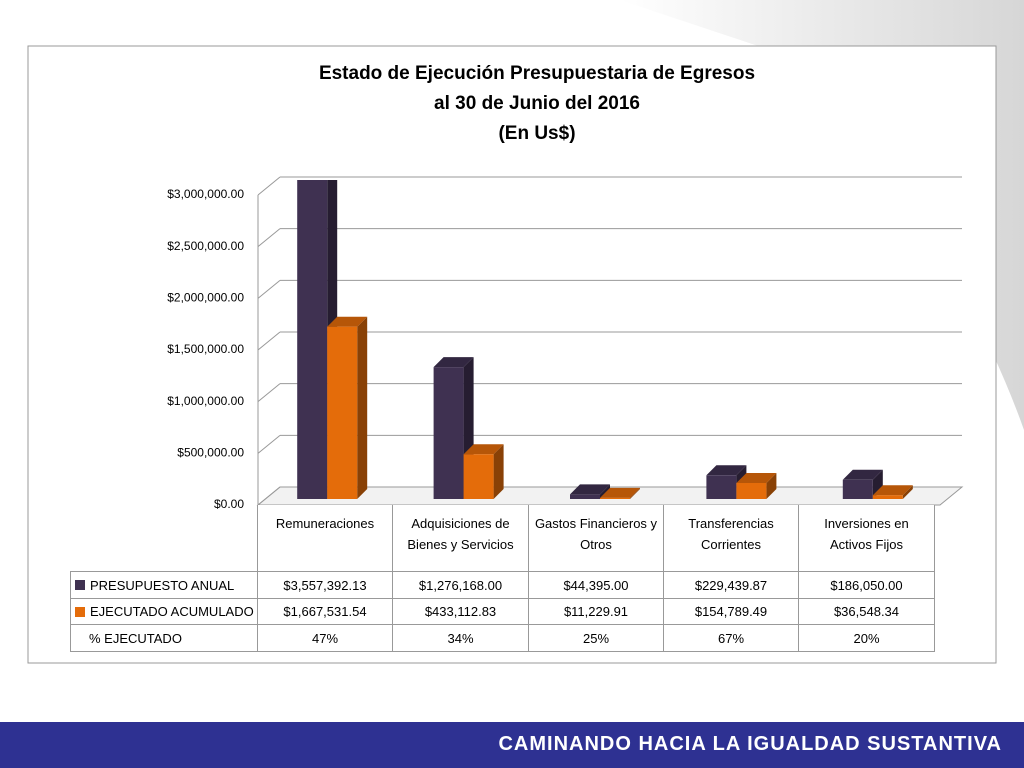  Describe the element at coordinates (205, 298) in the screenshot. I see `y-tick-label: $2,000,000.00` at that location.